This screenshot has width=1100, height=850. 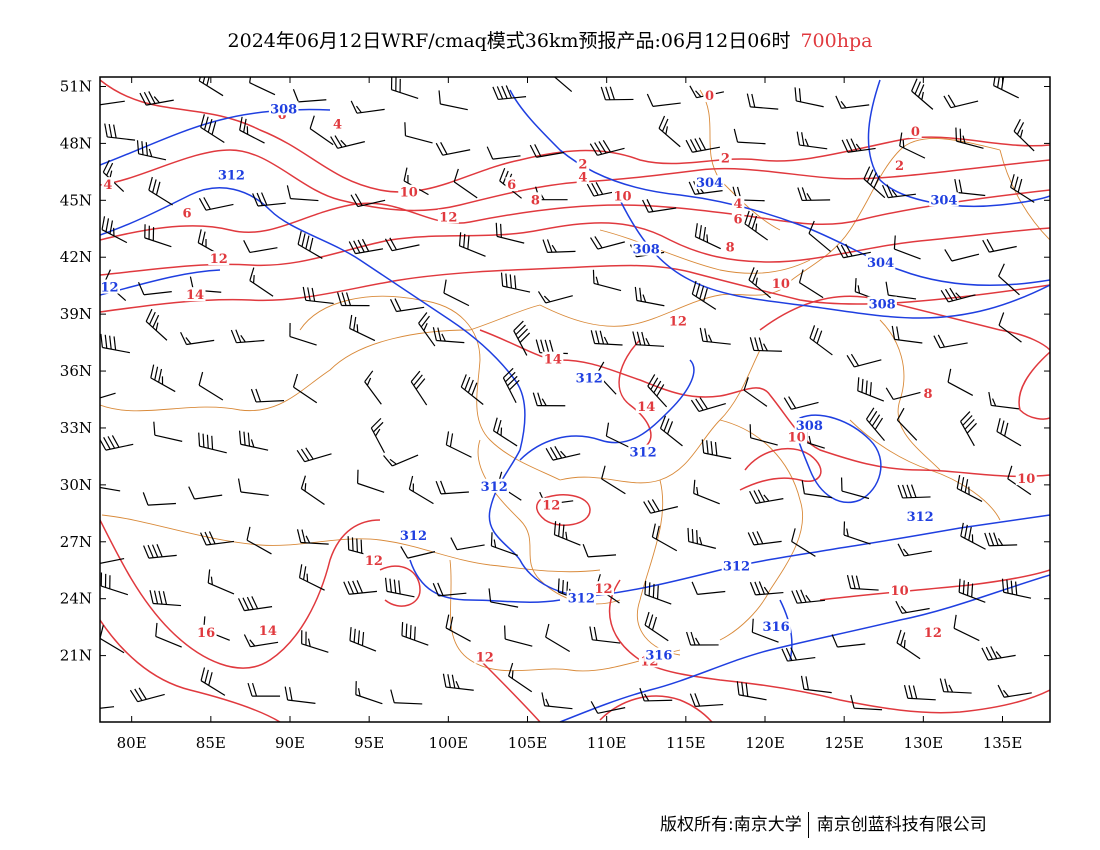 I want to click on copyright-right: 南京创蓝科技有限公司, so click(x=901, y=825).